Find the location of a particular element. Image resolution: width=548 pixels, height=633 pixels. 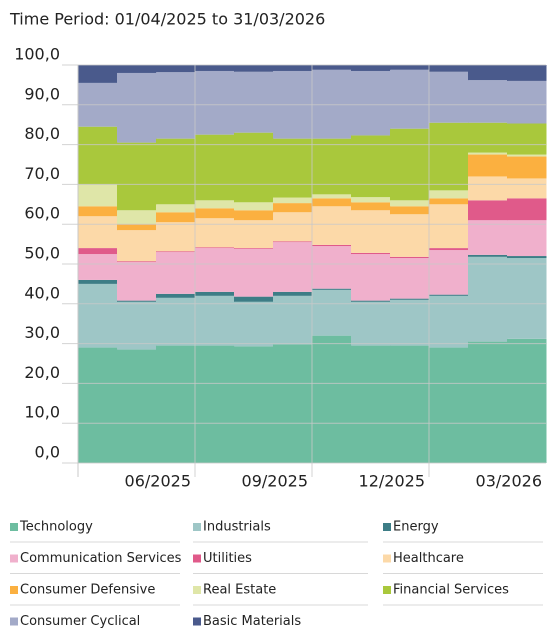

legend-label: Real Estate is located at coordinates (239, 590).